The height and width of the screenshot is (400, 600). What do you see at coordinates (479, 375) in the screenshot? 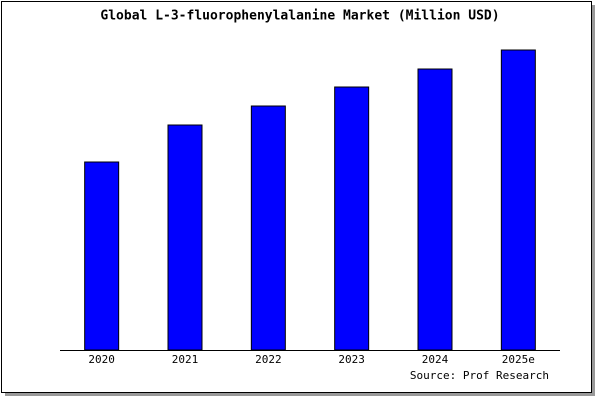
I see `source-note: Source: Prof Research` at bounding box center [479, 375].